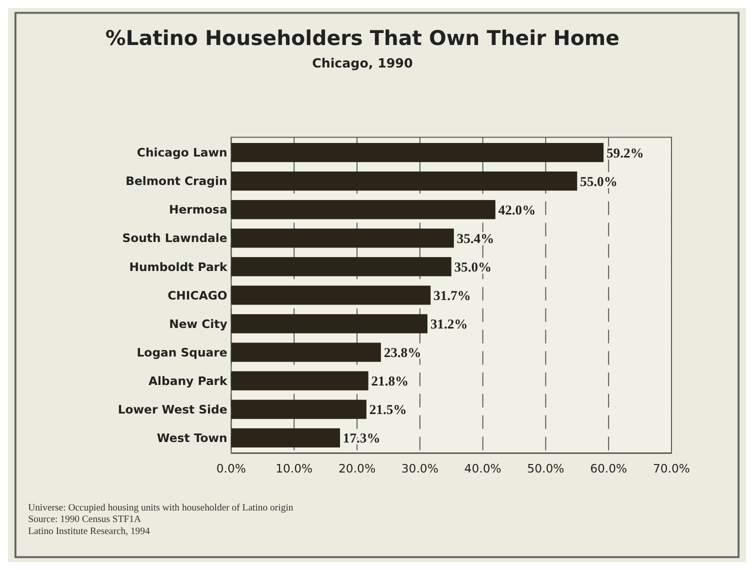 Image resolution: width=754 pixels, height=570 pixels. I want to click on x-tick-label: 50.0%, so click(545, 469).